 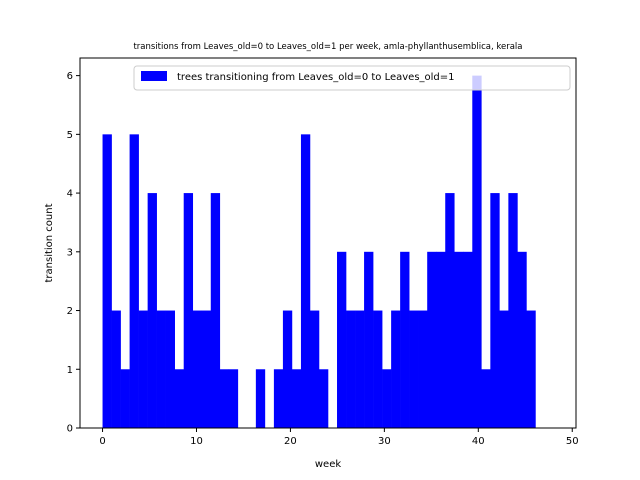 I want to click on legend-frame, so click(x=352, y=78).